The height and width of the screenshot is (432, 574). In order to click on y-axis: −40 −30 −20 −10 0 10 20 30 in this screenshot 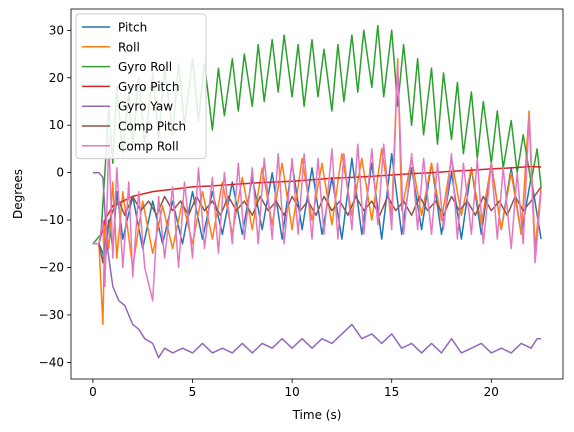, I will do `click(55, 196)`.